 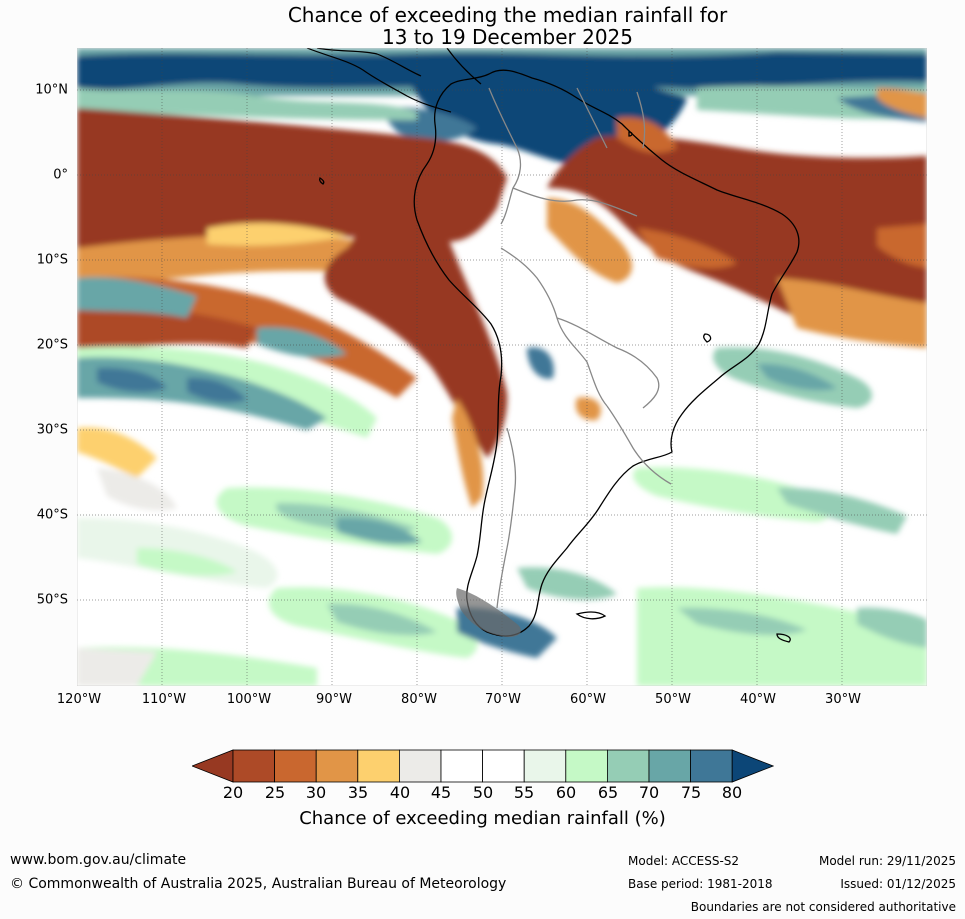 What do you see at coordinates (52, 260) in the screenshot?
I see `lat-label-10s: 10°S` at bounding box center [52, 260].